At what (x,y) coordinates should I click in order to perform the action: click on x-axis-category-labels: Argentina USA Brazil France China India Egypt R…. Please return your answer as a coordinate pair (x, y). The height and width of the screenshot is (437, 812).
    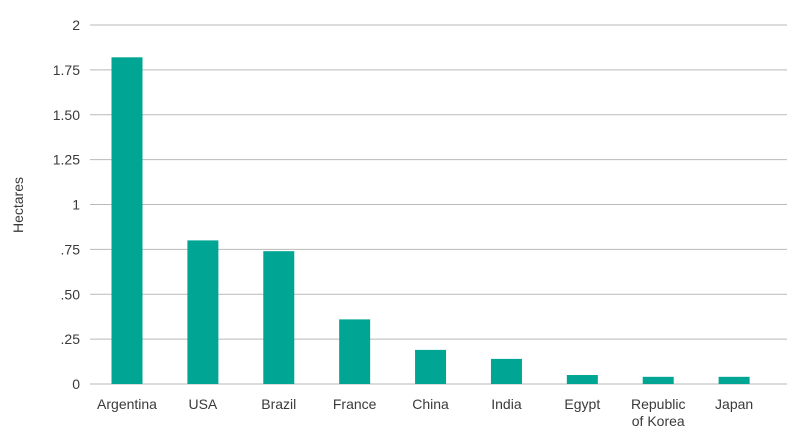
    Looking at the image, I should click on (425, 412).